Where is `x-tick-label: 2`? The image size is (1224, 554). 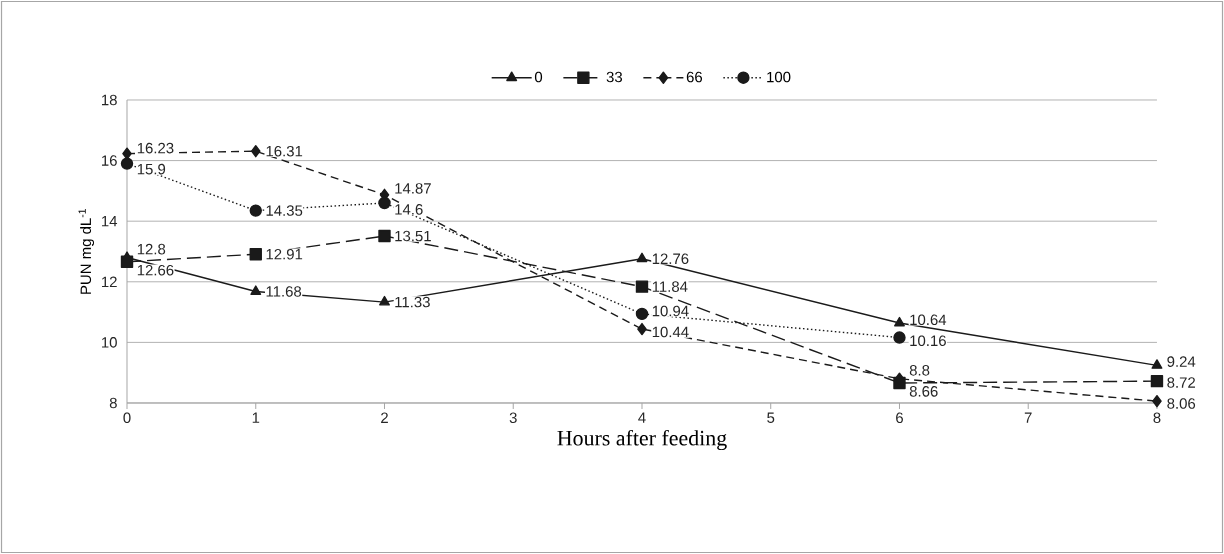
x-tick-label: 2 is located at coordinates (384, 417).